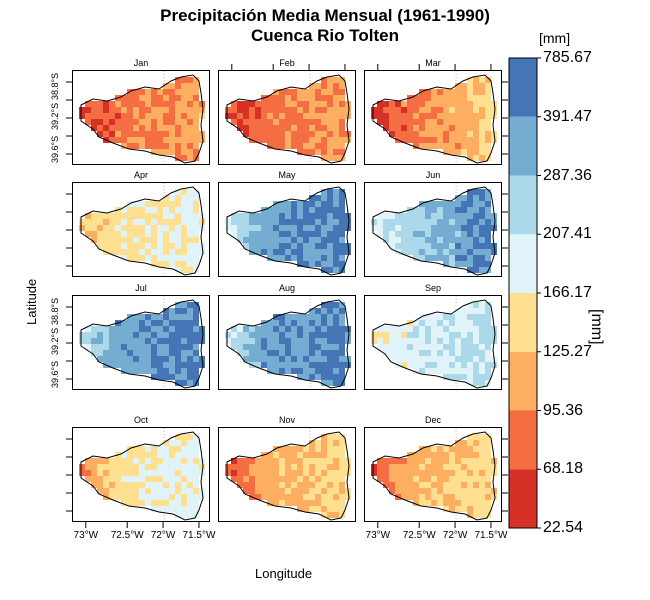 This screenshot has height=600, width=650. I want to click on y-ticks, so click(69, 118).